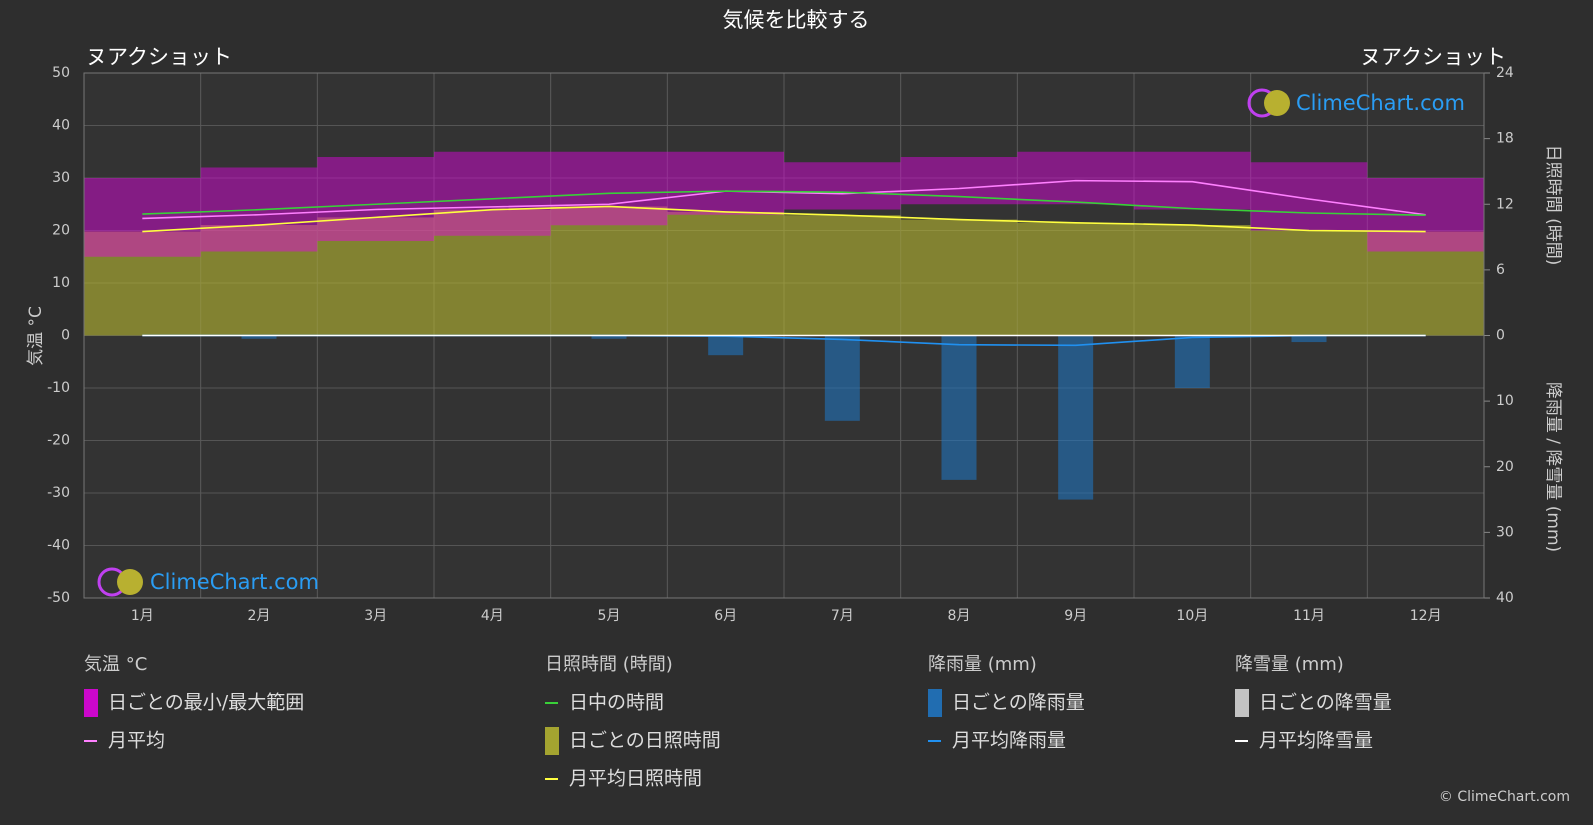  Describe the element at coordinates (1505, 598) in the screenshot. I see `y3-tick-label: 40` at that location.